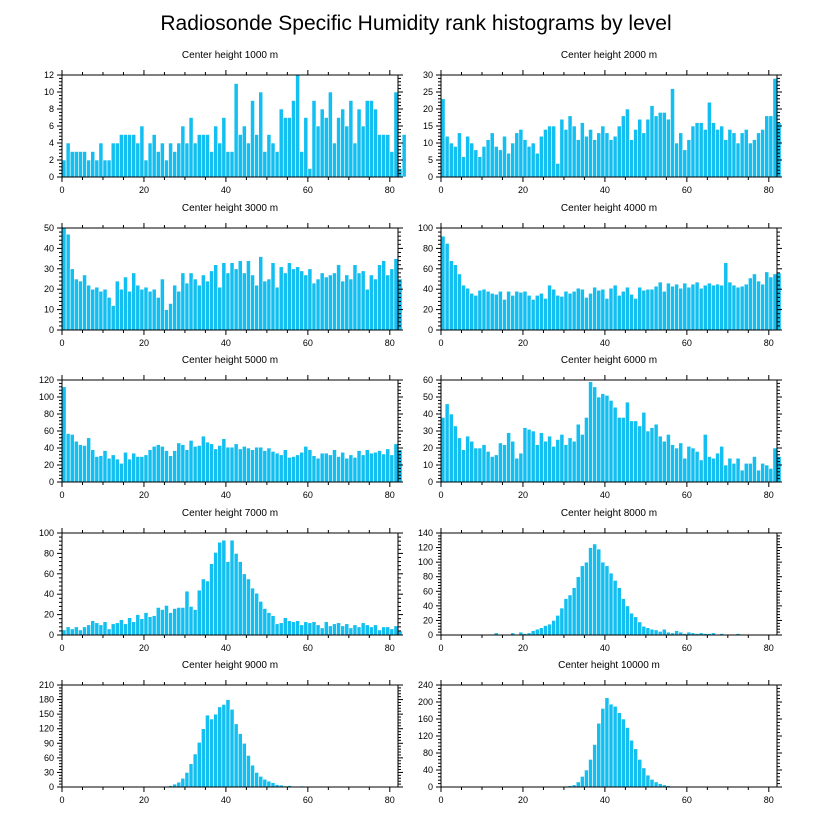 The height and width of the screenshot is (824, 816). Describe the element at coordinates (425, 533) in the screenshot. I see `y-tick-label: 140` at that location.